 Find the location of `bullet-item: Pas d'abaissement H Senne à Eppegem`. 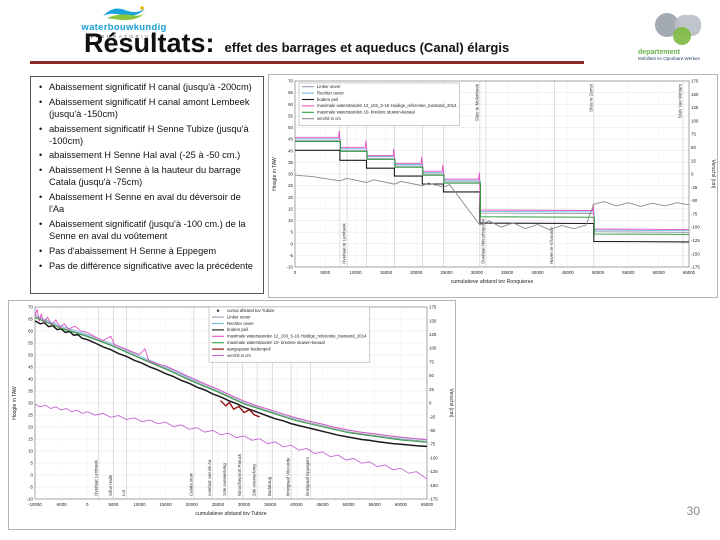

bullet-item: Pas d'abaissement H Senne à Eppegem is located at coordinates (148, 252).